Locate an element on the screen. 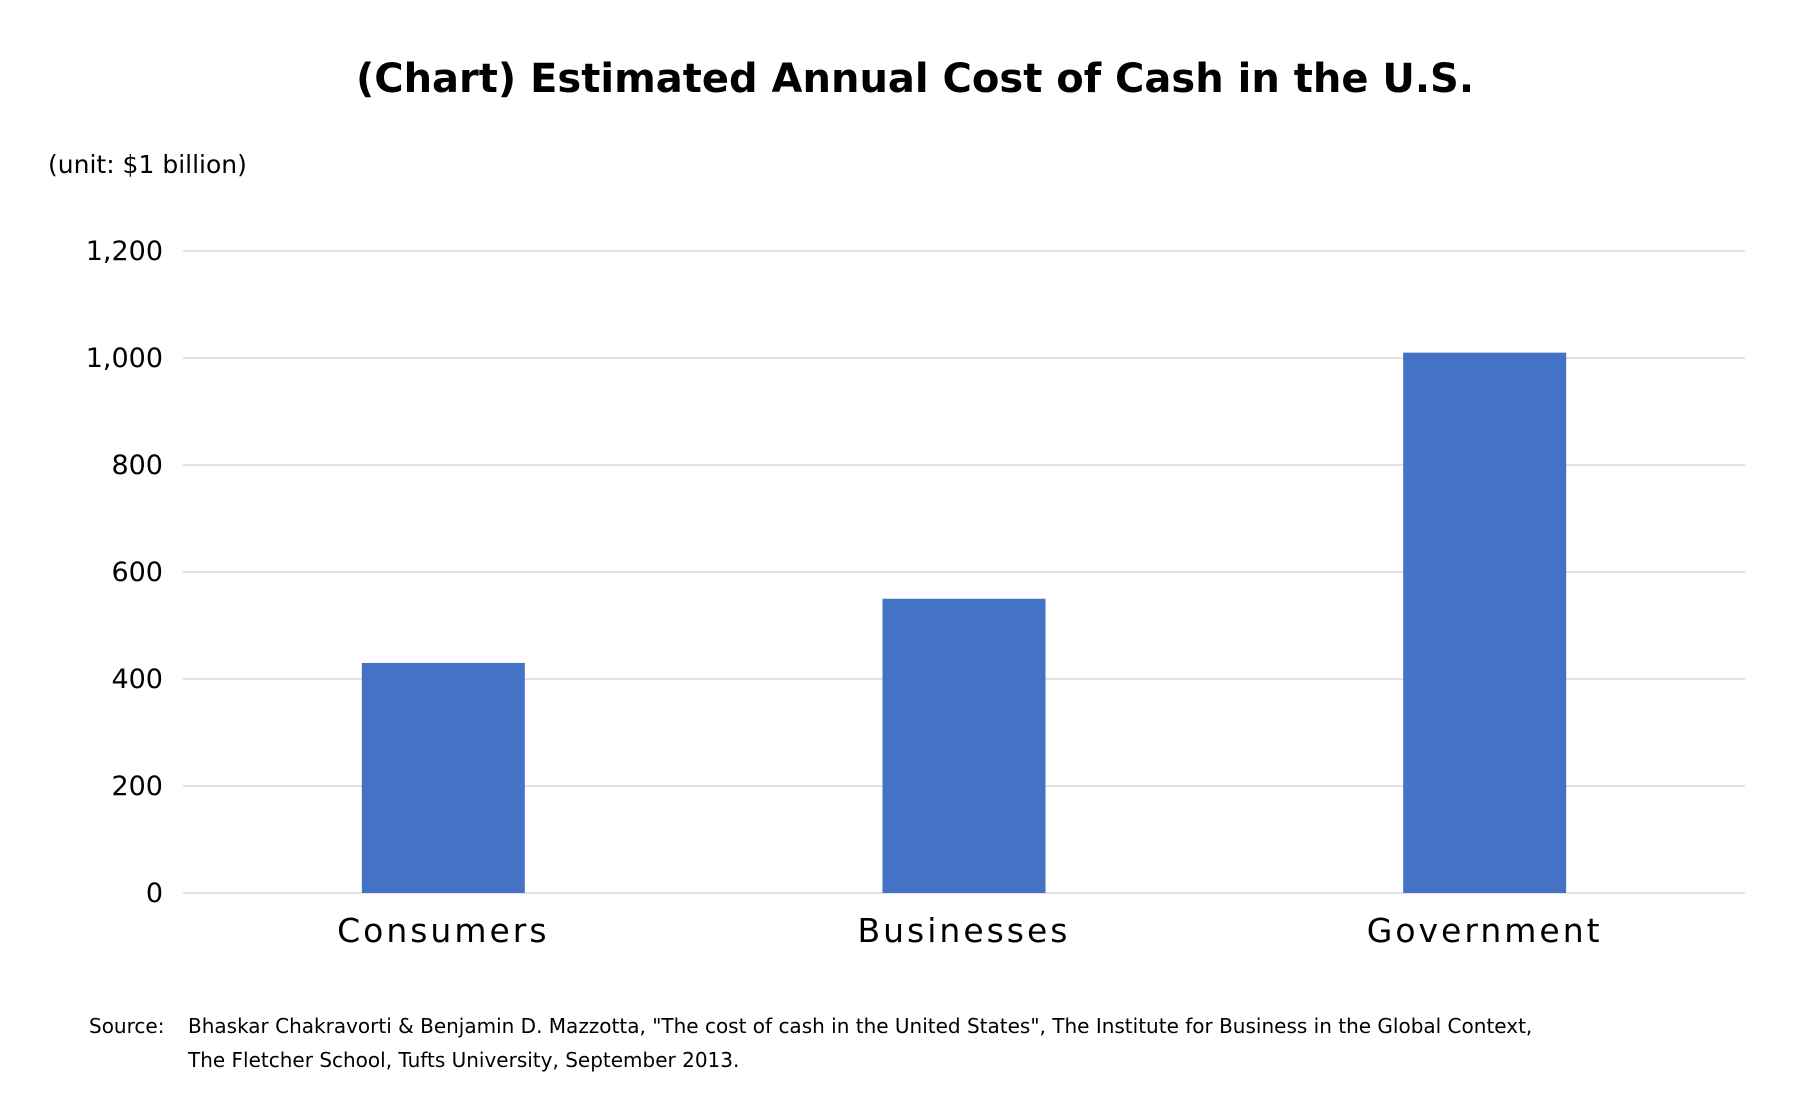 The height and width of the screenshot is (1100, 1800). unit-label: (unit: $1 billion) is located at coordinates (147, 164).